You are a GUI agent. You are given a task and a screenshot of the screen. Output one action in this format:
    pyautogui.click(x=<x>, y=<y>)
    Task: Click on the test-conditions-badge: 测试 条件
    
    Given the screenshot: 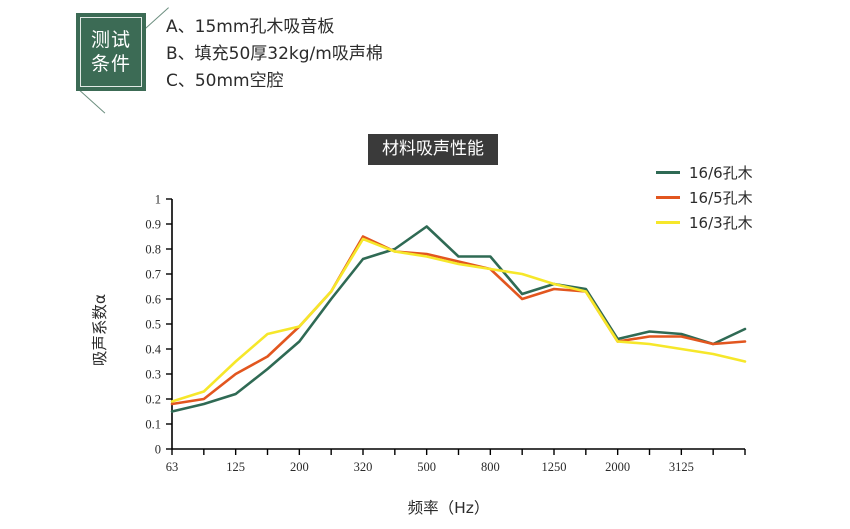 What is the action you would take?
    pyautogui.click(x=111, y=52)
    